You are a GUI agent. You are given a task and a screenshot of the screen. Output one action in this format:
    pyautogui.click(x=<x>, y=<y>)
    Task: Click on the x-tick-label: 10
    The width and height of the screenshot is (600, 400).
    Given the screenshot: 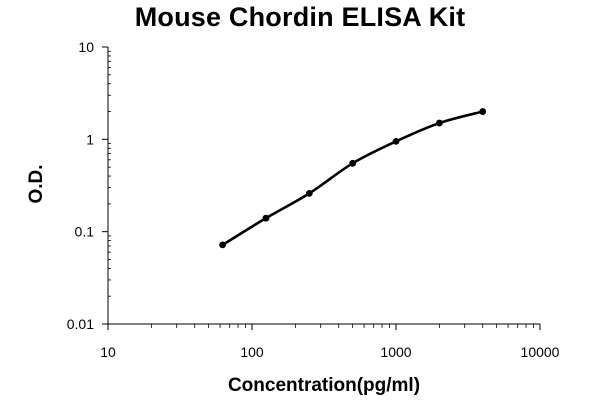 What is the action you would take?
    pyautogui.click(x=108, y=352)
    